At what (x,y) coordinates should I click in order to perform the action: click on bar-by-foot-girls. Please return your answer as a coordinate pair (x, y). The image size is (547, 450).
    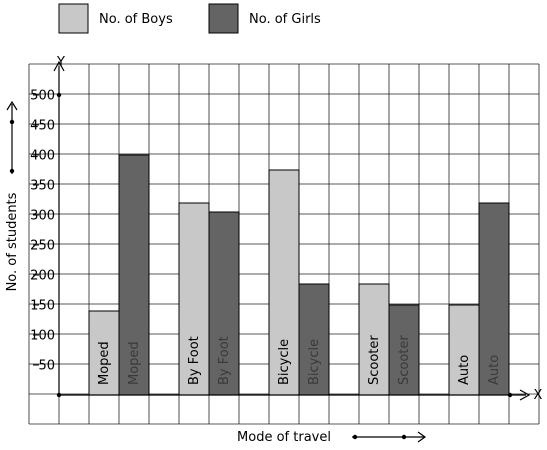
    Looking at the image, I should click on (224, 303).